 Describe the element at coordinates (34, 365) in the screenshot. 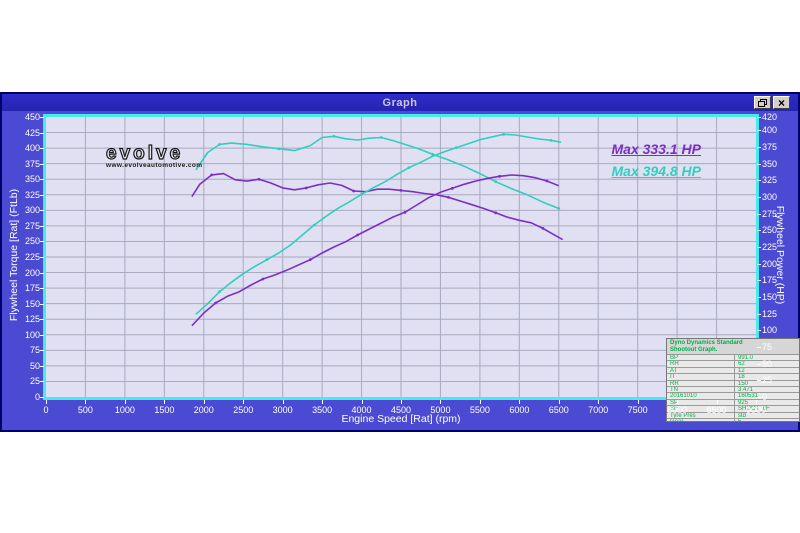

I see `y-left-tick-label: 50` at that location.